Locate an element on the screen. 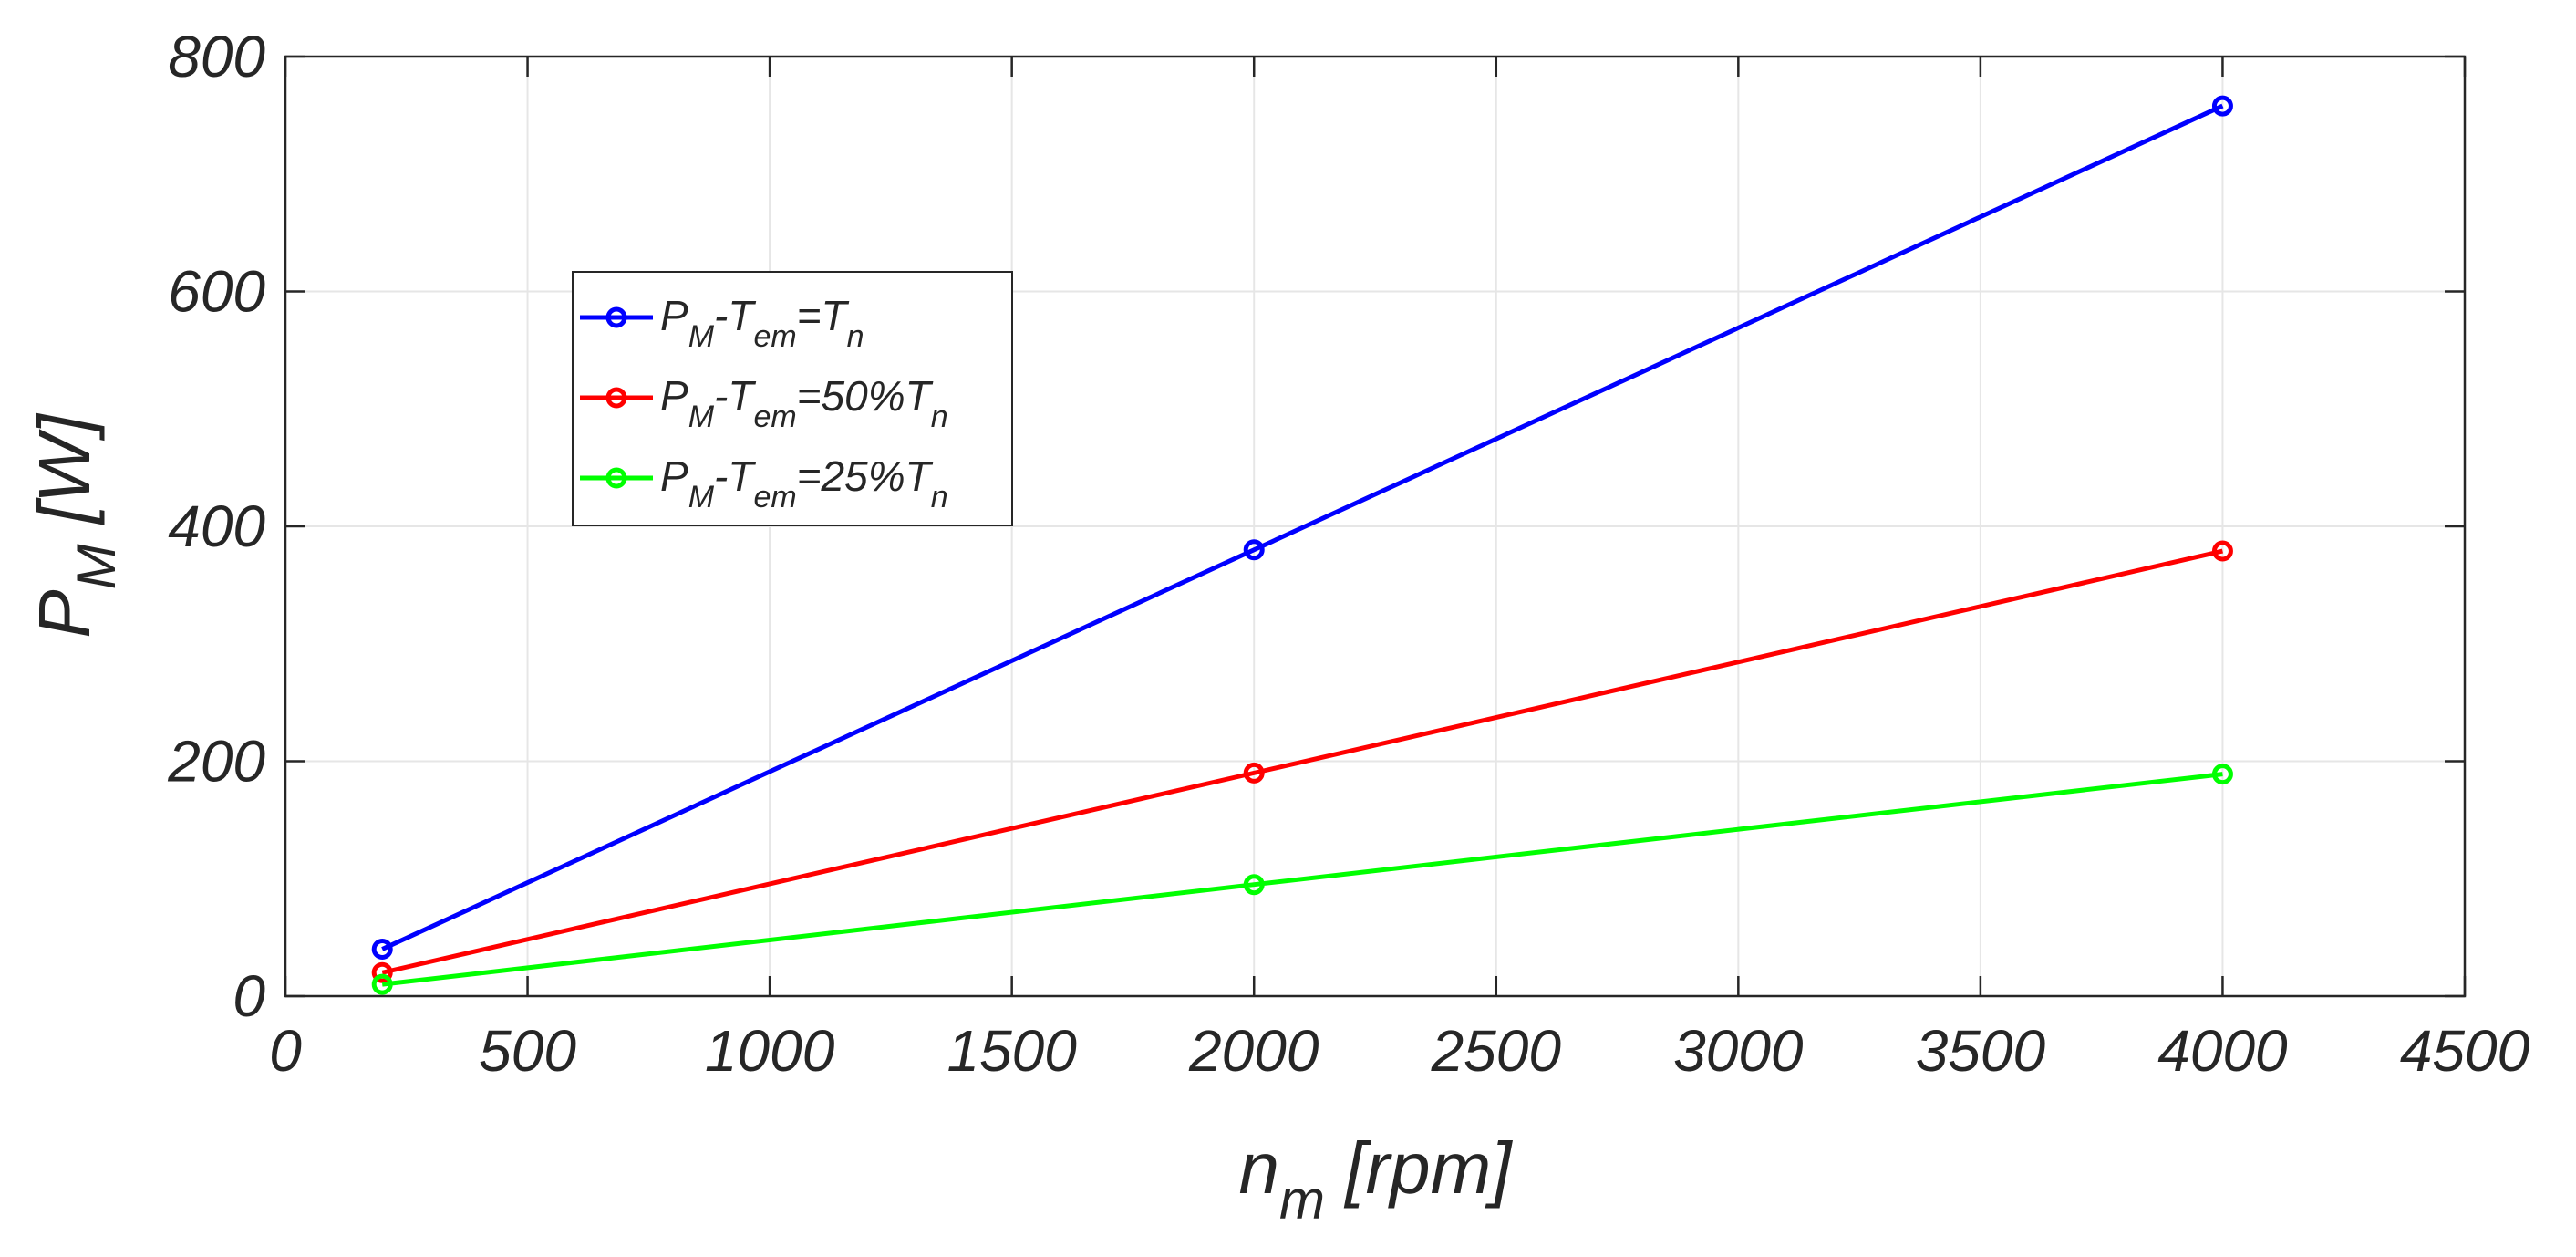 Image resolution: width=2576 pixels, height=1257 pixels. legend-entry: PM-Tem=Tn is located at coordinates (762, 323).